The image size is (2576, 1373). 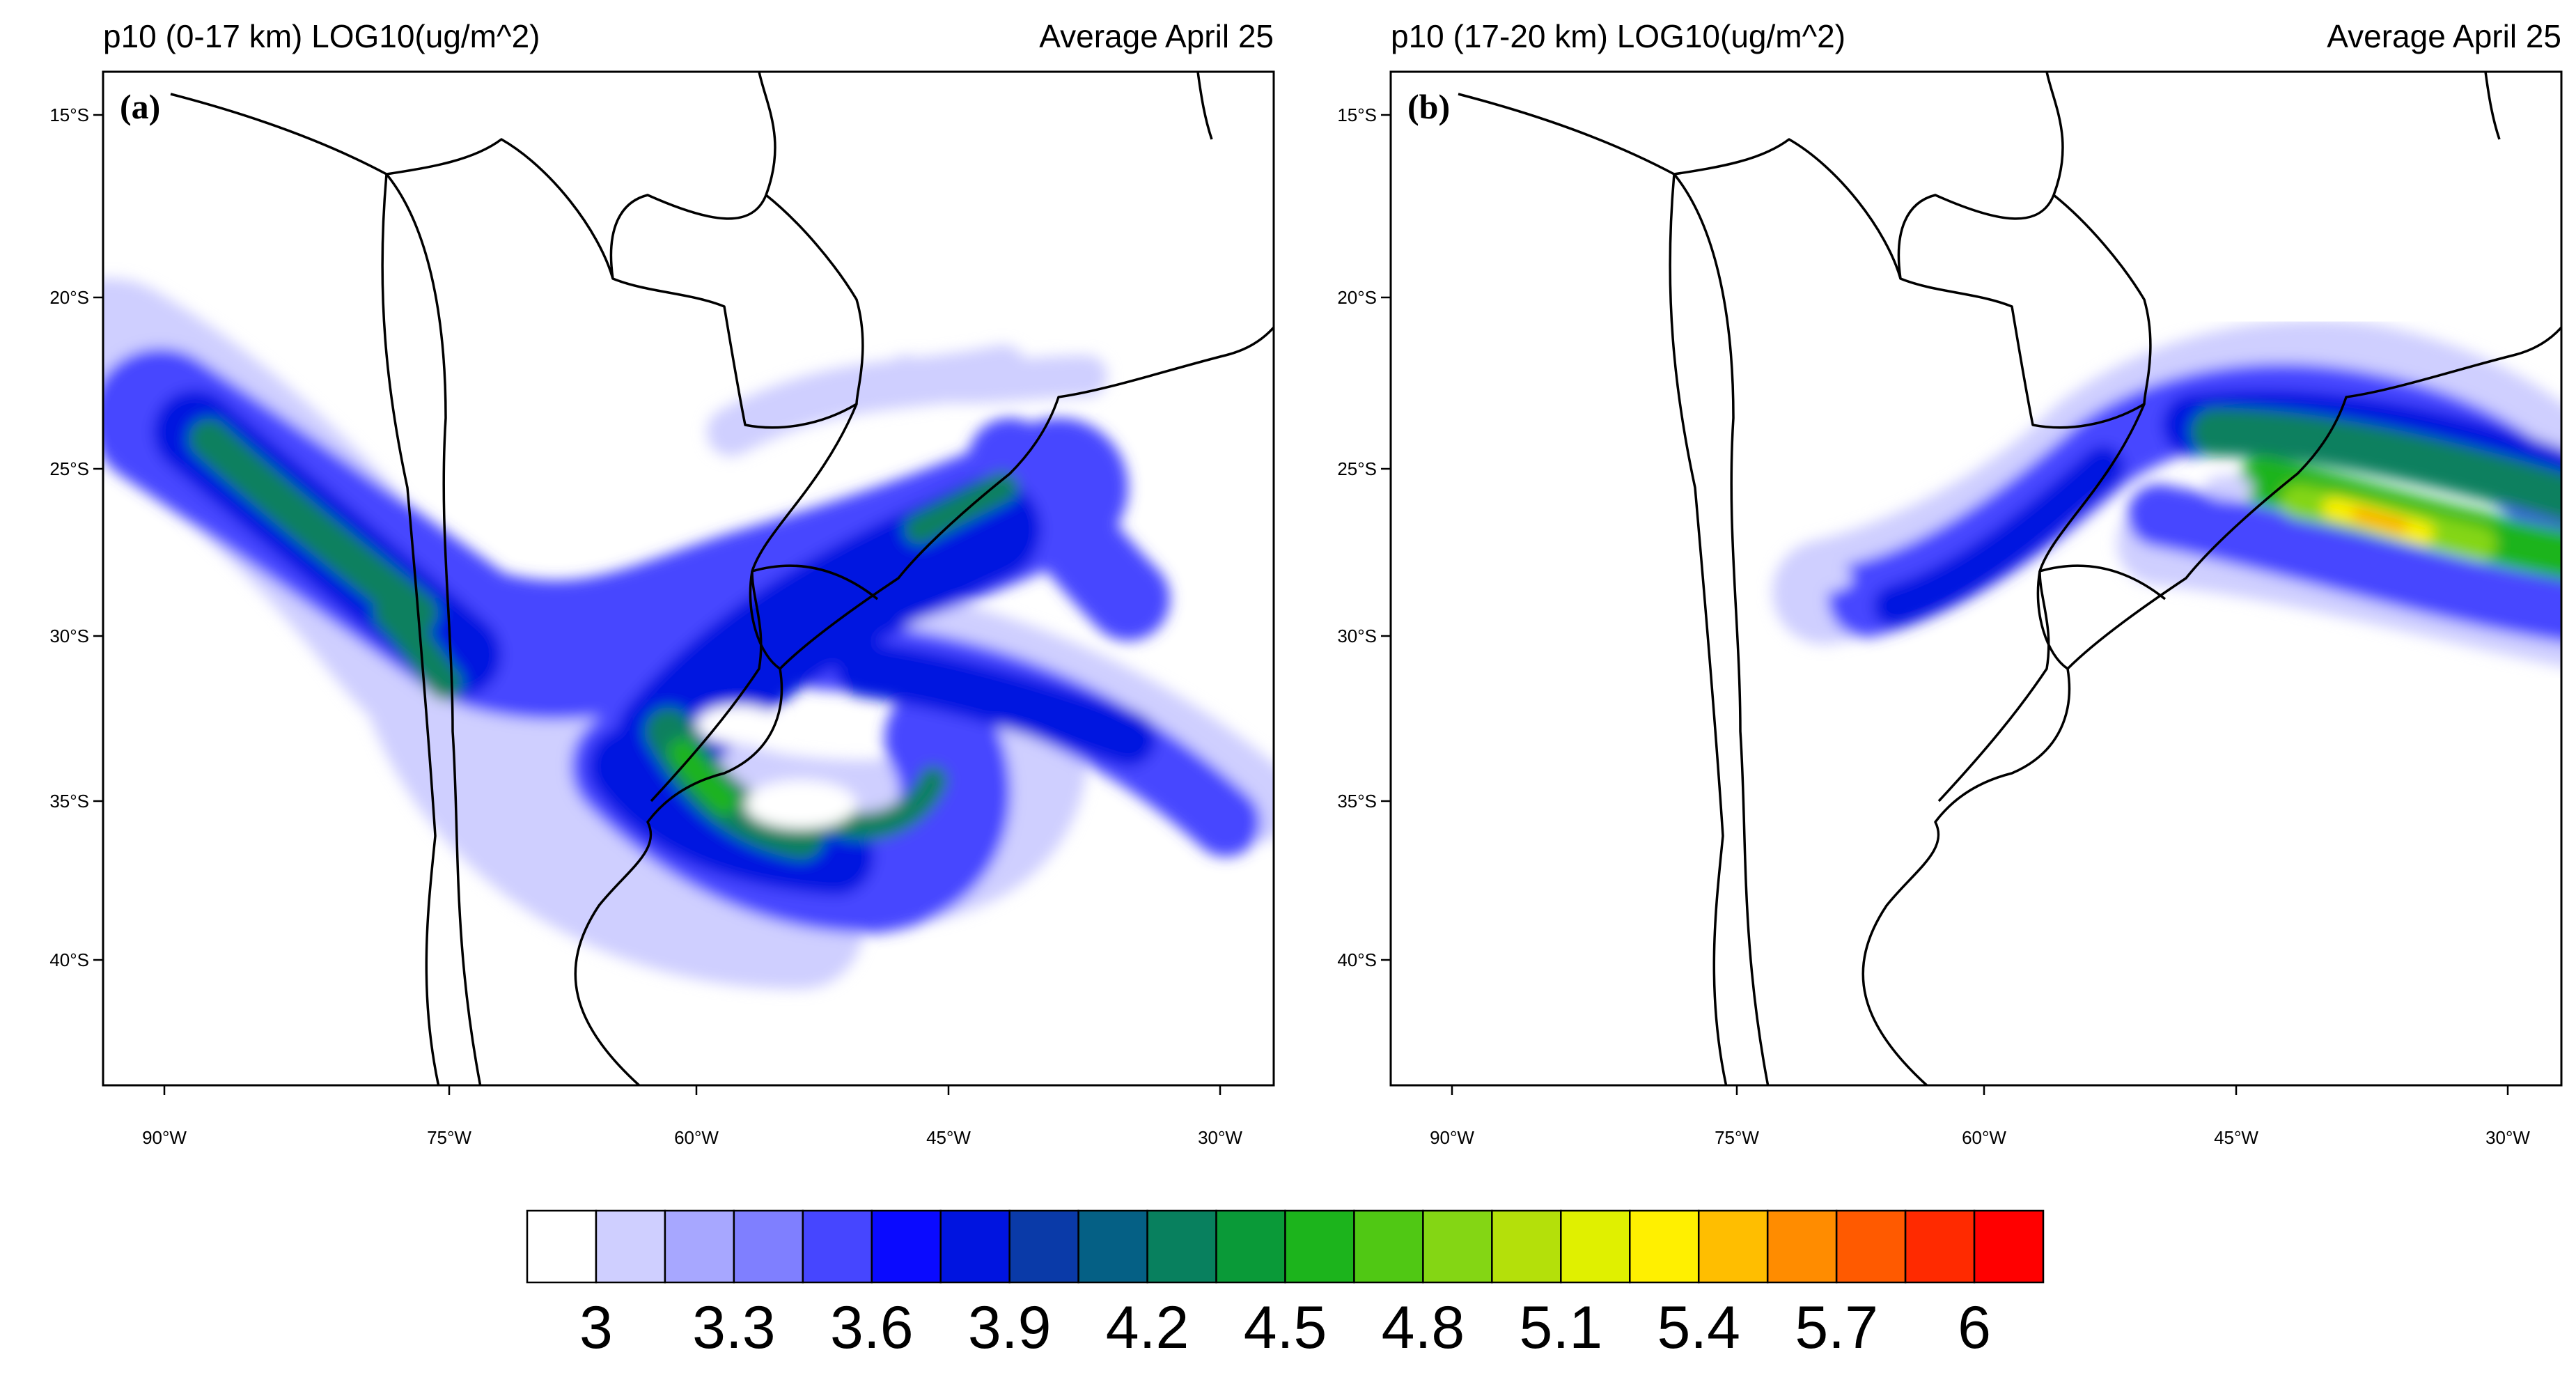 I want to click on panel-a-title-right: Average April 25, so click(x=1157, y=36).